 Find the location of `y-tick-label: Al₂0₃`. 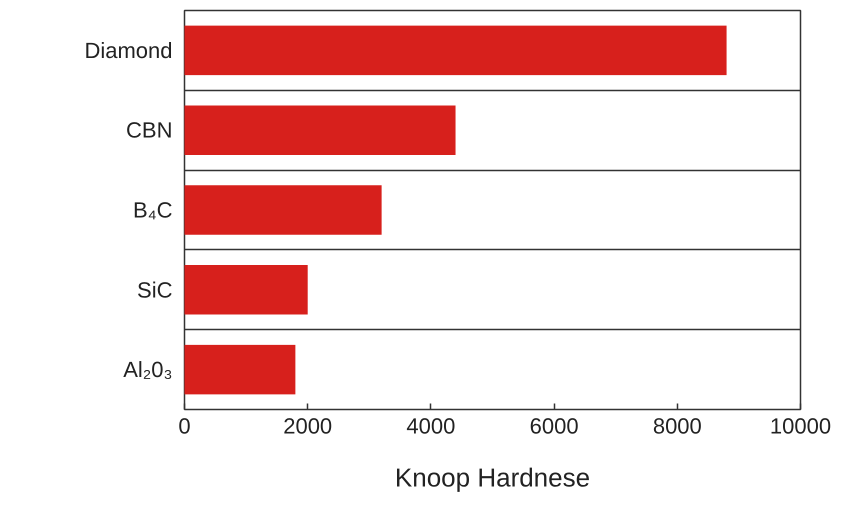

y-tick-label: Al₂0₃ is located at coordinates (147, 369).